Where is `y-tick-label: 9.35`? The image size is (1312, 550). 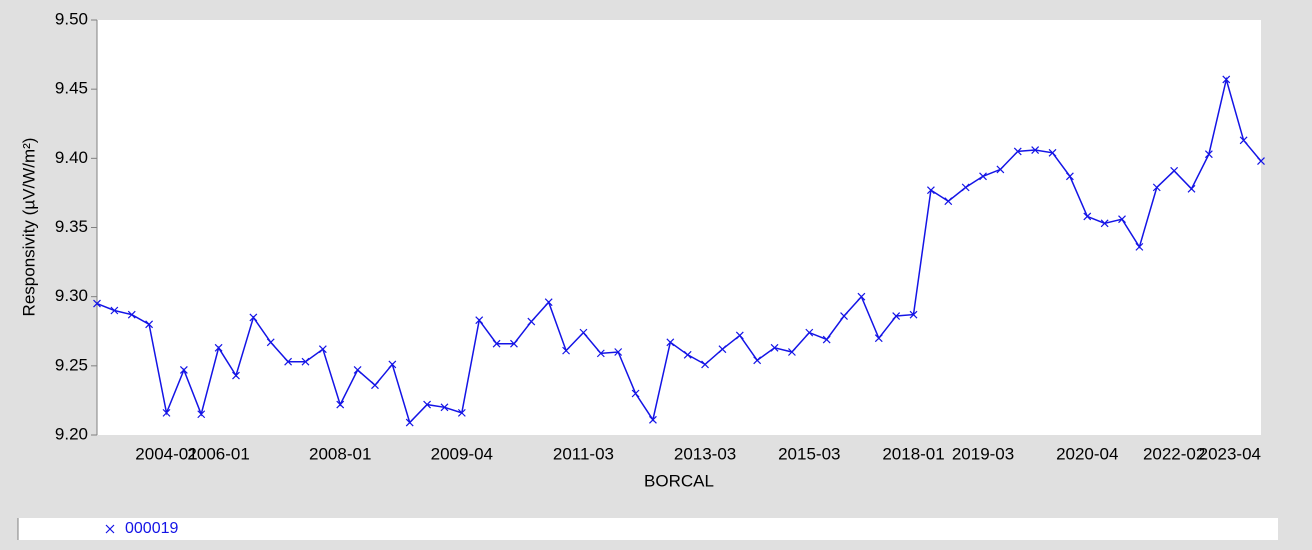
y-tick-label: 9.35 is located at coordinates (71, 226).